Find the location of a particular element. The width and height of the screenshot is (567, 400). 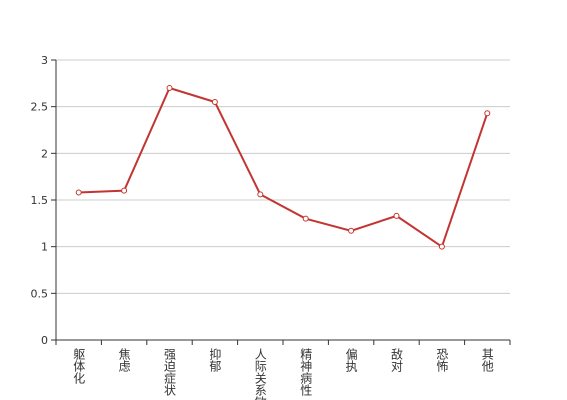

y-tick-label: 3 is located at coordinates (44, 60).